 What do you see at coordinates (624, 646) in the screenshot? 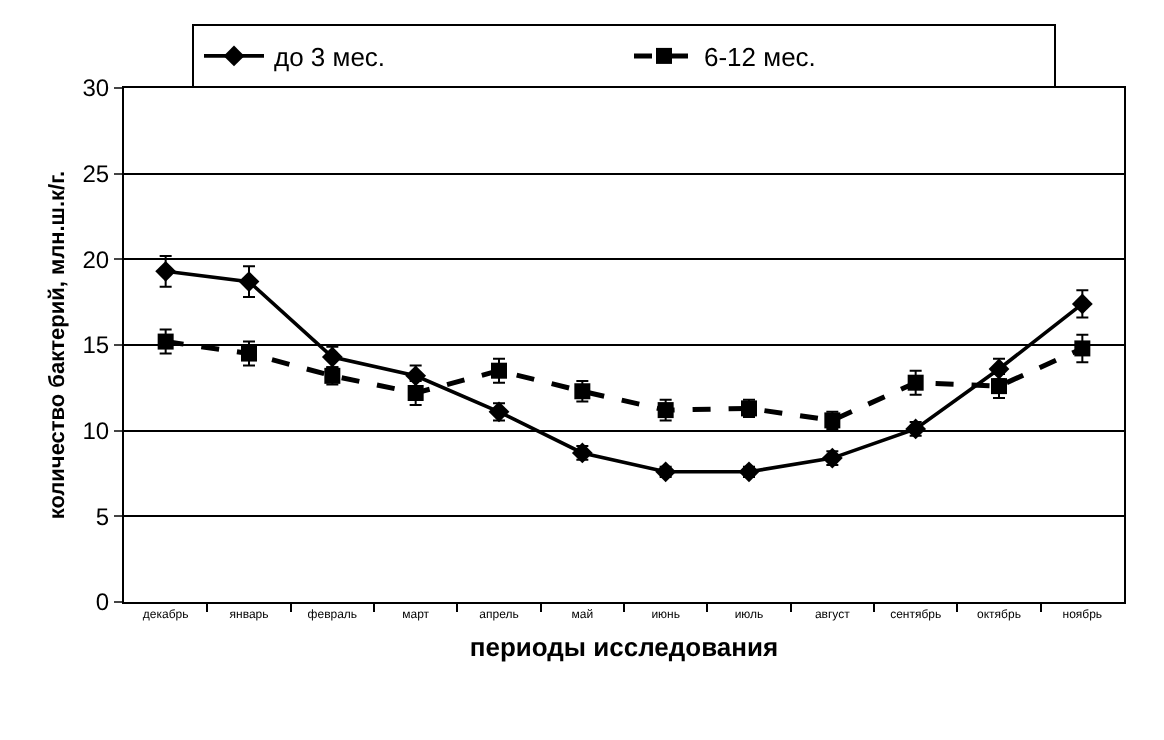
I see `x-axis-title: периоды исследования` at bounding box center [624, 646].